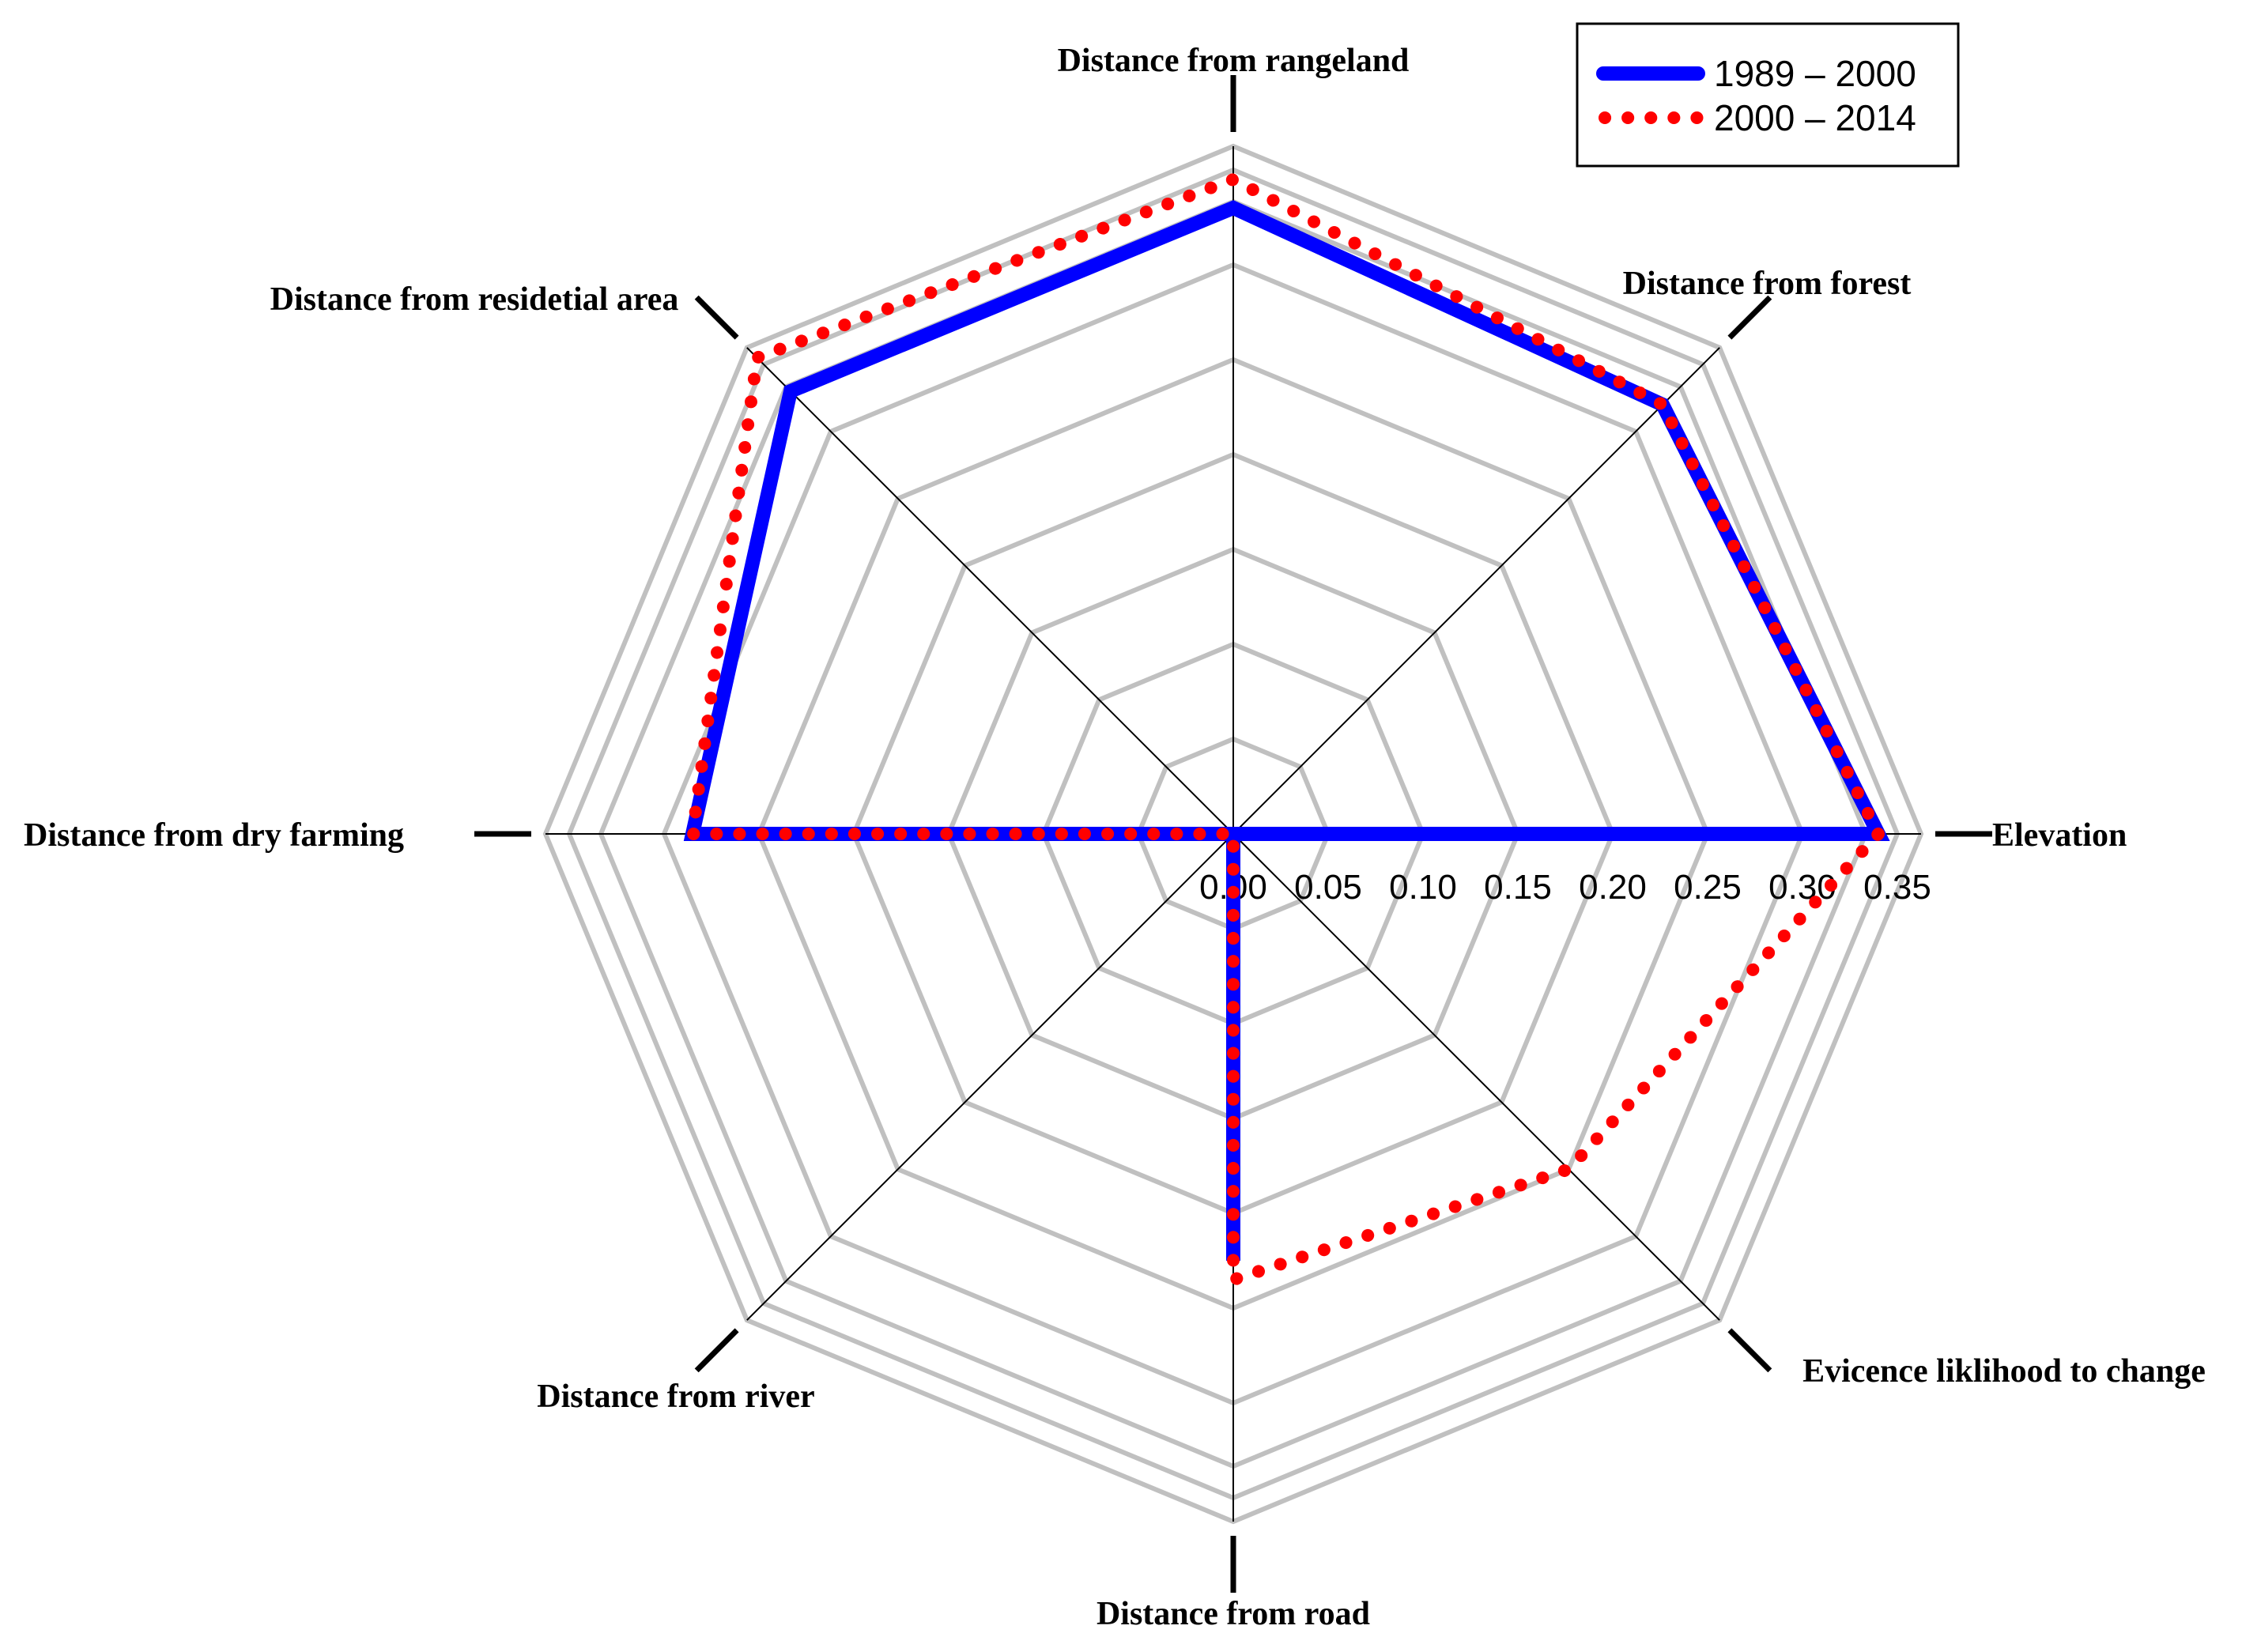  What do you see at coordinates (2060, 835) in the screenshot?
I see `axis-label: Elevation` at bounding box center [2060, 835].